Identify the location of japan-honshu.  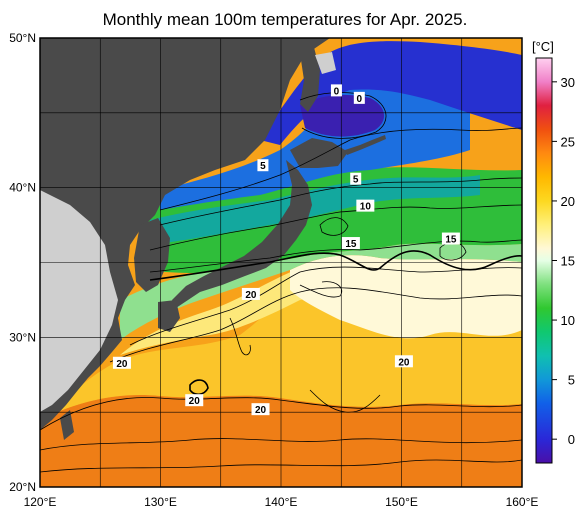
(242, 234).